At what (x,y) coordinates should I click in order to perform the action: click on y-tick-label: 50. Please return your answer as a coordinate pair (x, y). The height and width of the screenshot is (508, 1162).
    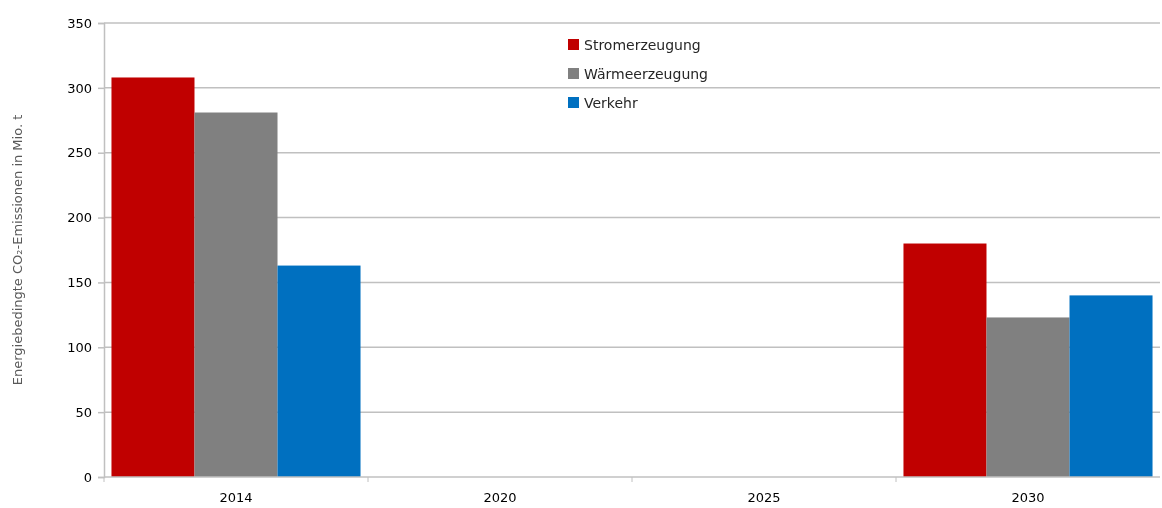
    Looking at the image, I should click on (83, 412).